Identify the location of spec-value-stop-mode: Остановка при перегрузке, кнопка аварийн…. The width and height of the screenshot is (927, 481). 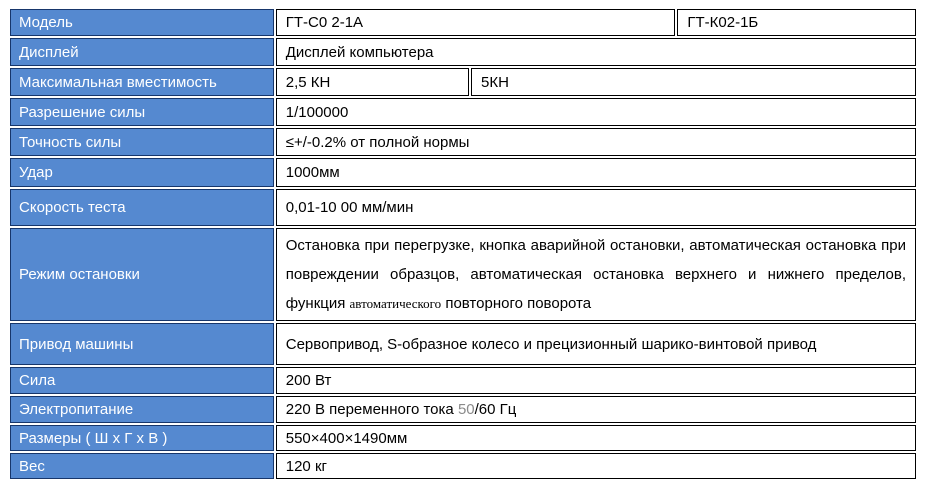
(595, 274).